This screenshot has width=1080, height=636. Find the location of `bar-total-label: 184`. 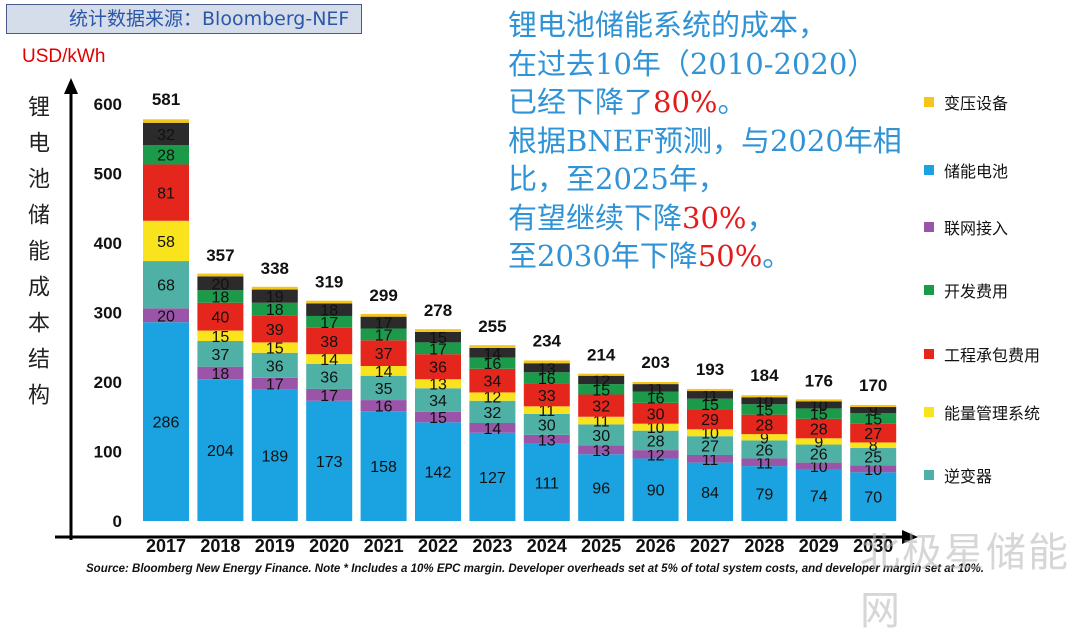

bar-total-label: 184 is located at coordinates (764, 375).